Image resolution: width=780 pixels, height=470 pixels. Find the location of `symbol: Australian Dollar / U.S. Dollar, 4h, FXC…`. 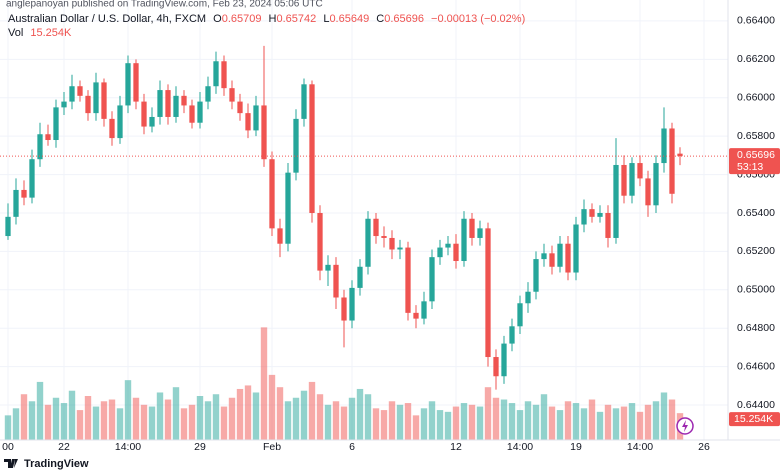

symbol: Australian Dollar / U.S. Dollar, 4h, FXC… is located at coordinates (107, 19).